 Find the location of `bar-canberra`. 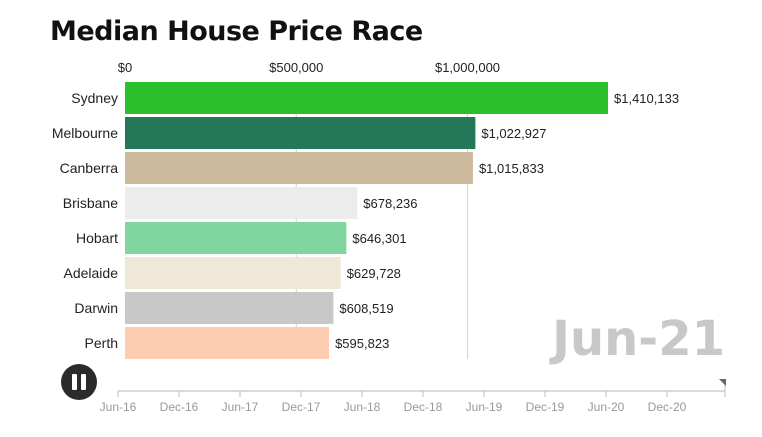

bar-canberra is located at coordinates (299, 168).